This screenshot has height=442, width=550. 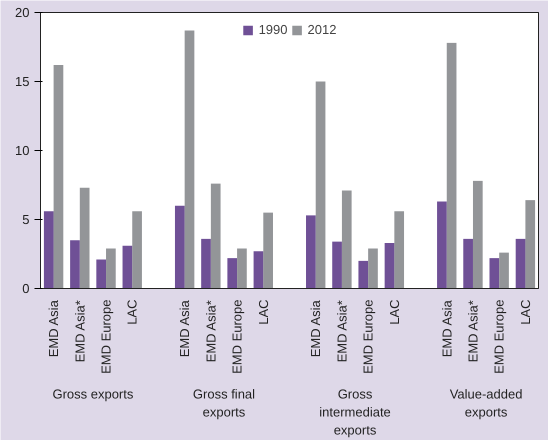 What do you see at coordinates (22, 12) in the screenshot?
I see `y-tick-label: 20` at bounding box center [22, 12].